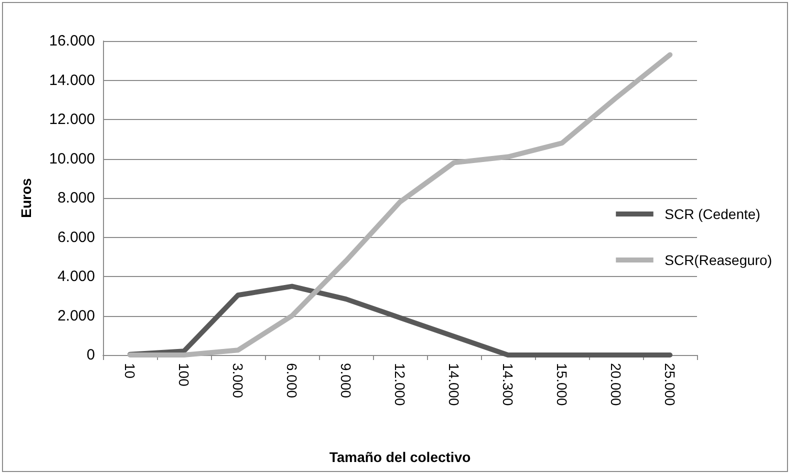 The image size is (792, 476). I want to click on x-tick-label: 14.000, so click(454, 384).